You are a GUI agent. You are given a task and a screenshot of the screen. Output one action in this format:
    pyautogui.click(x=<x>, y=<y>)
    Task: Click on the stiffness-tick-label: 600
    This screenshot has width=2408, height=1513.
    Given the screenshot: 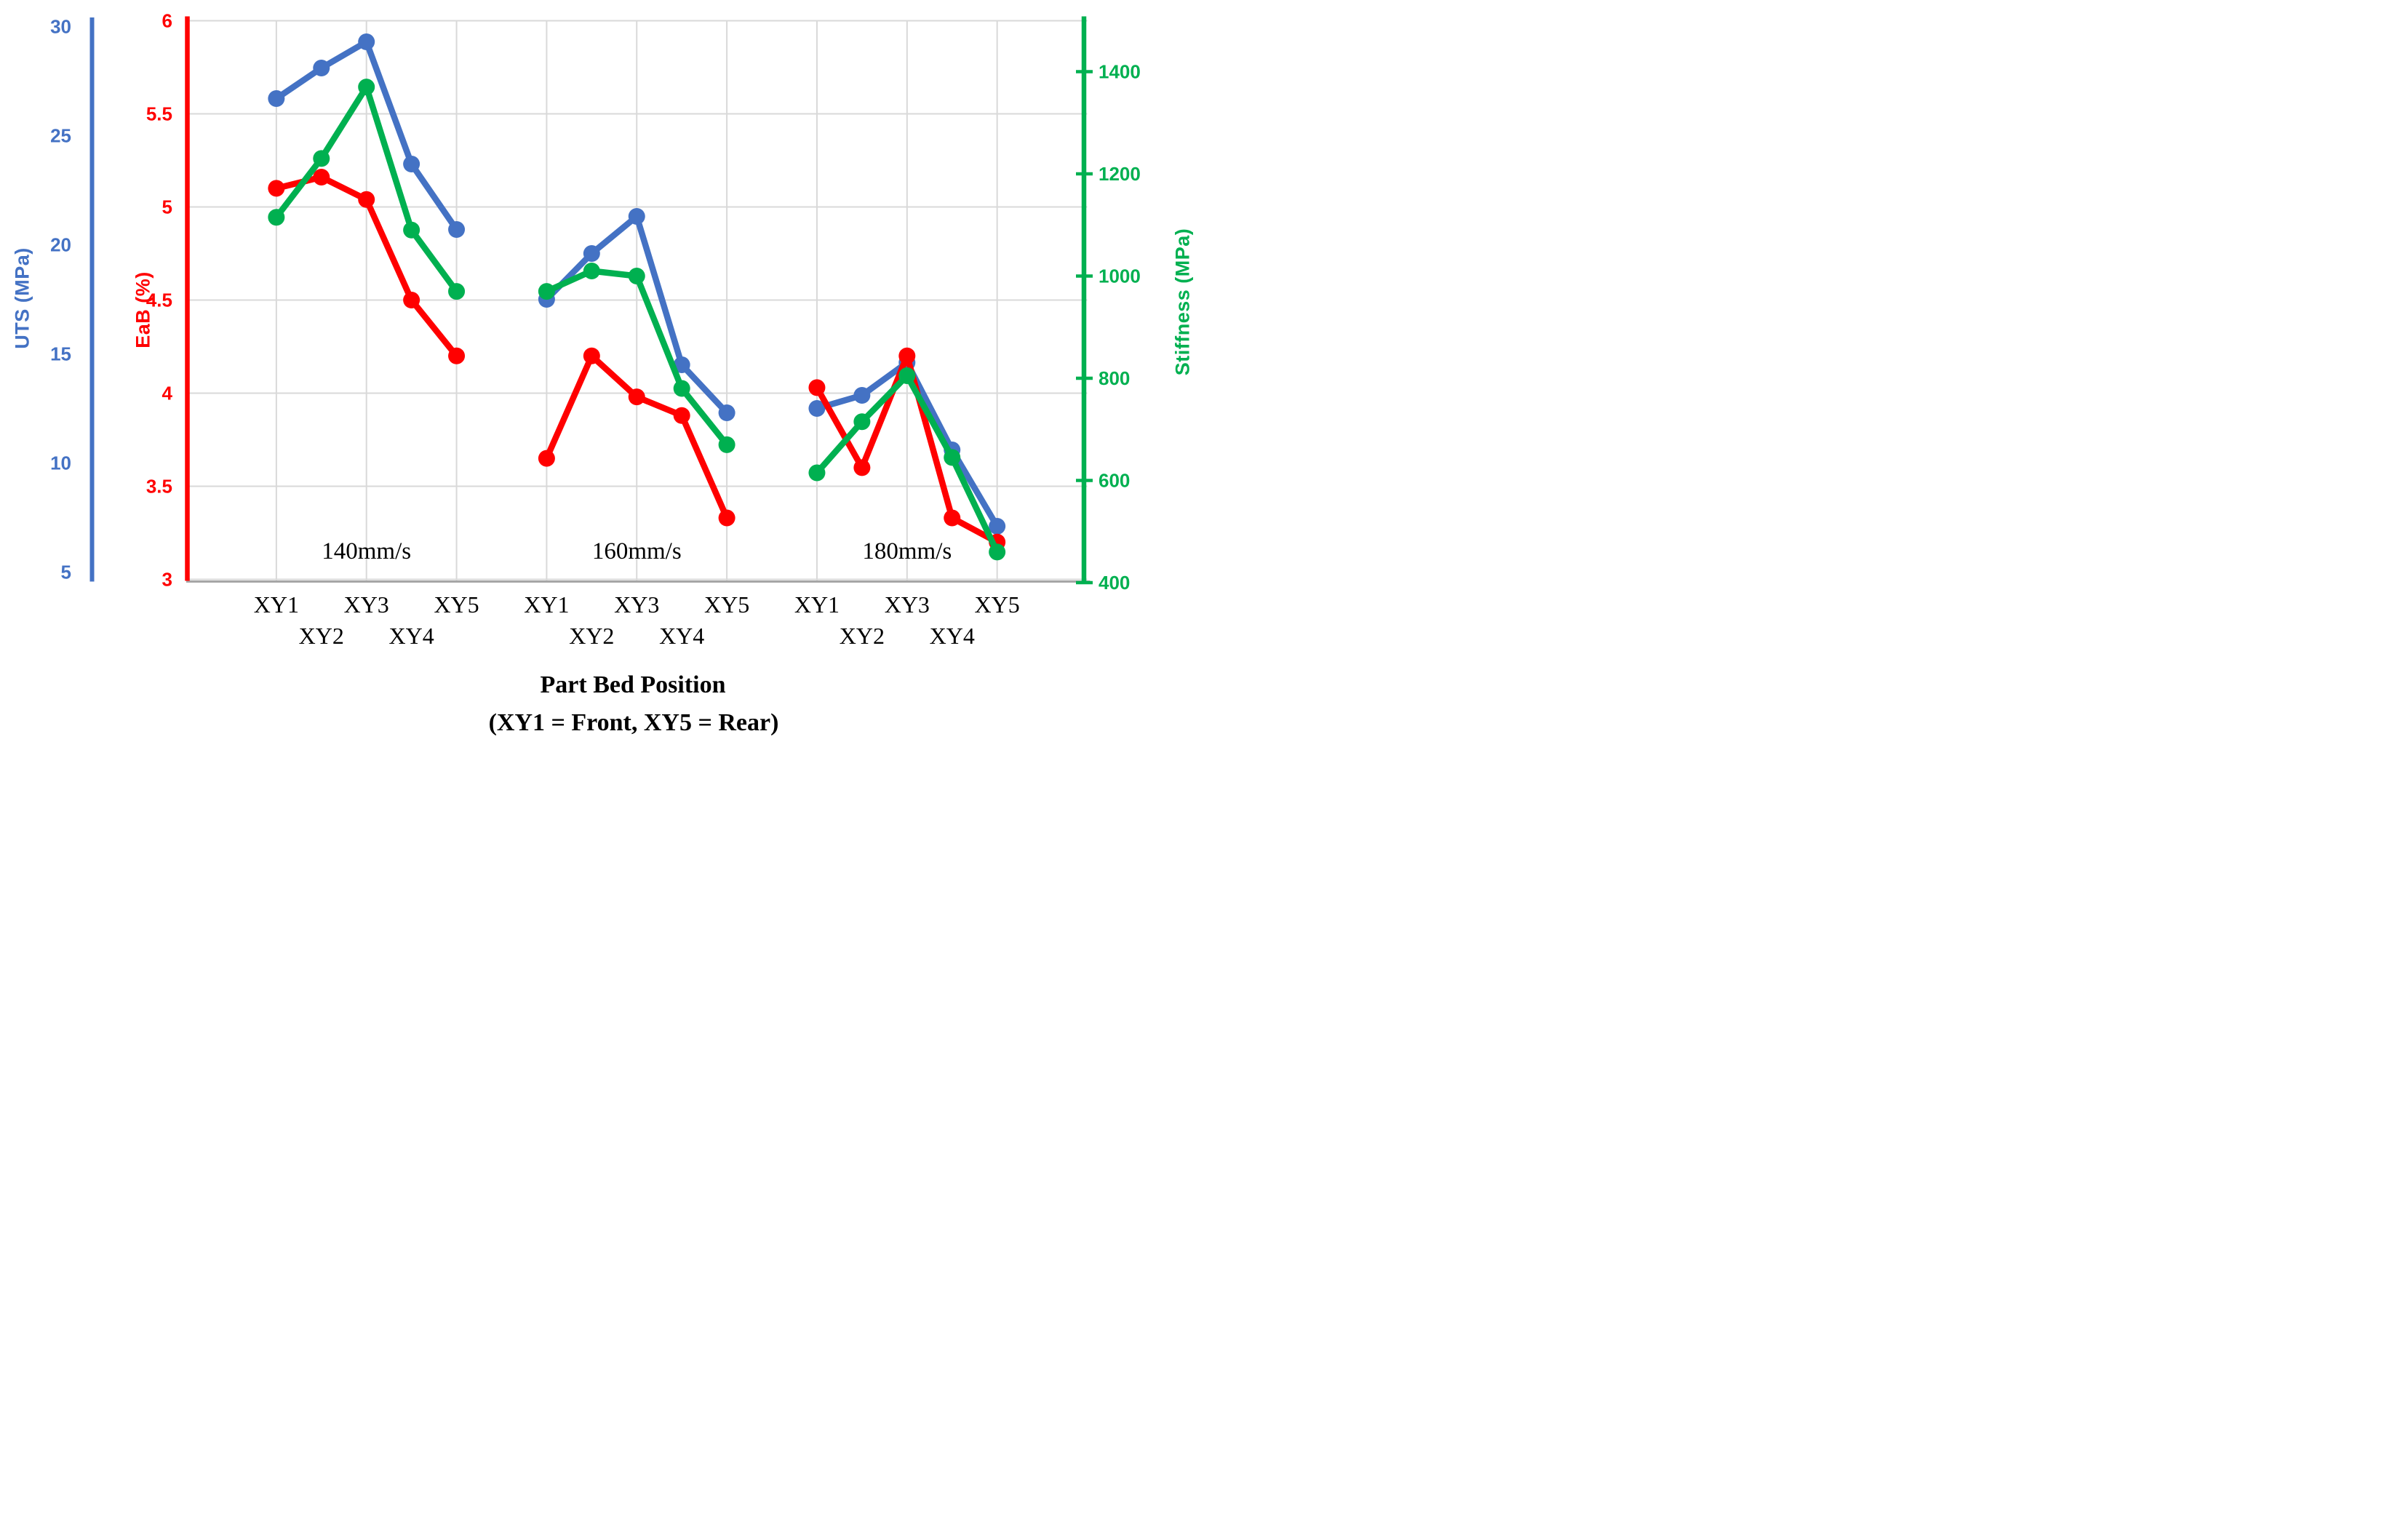 What is the action you would take?
    pyautogui.click(x=1115, y=481)
    